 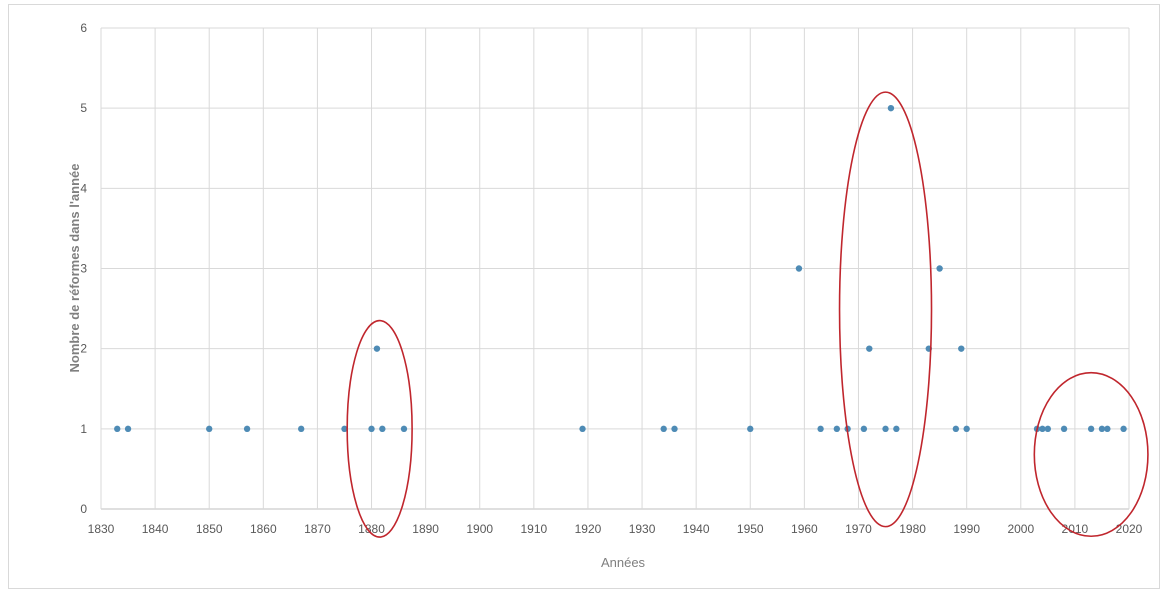 I want to click on x-tick-label: 1920, so click(x=588, y=529).